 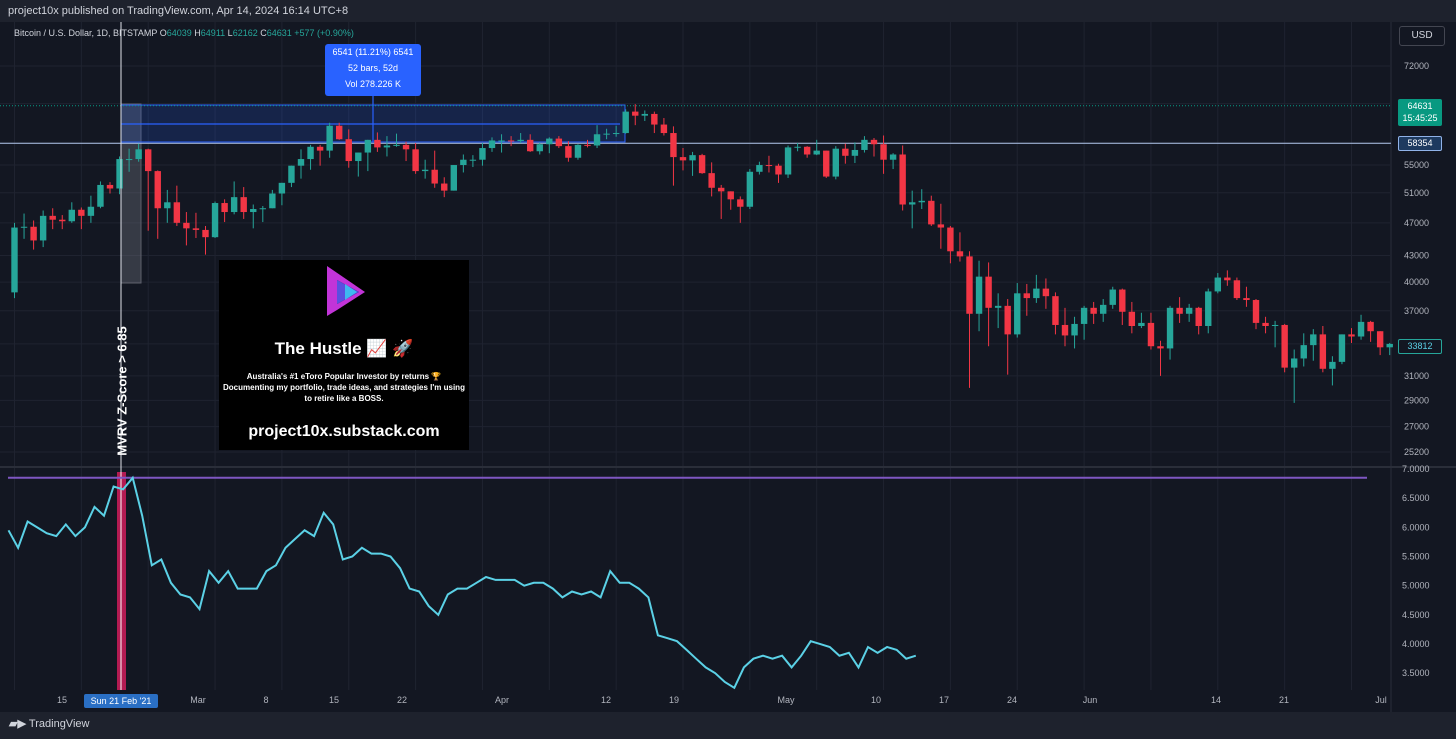 What do you see at coordinates (402, 700) in the screenshot?
I see `time-tick-label: 22` at bounding box center [402, 700].